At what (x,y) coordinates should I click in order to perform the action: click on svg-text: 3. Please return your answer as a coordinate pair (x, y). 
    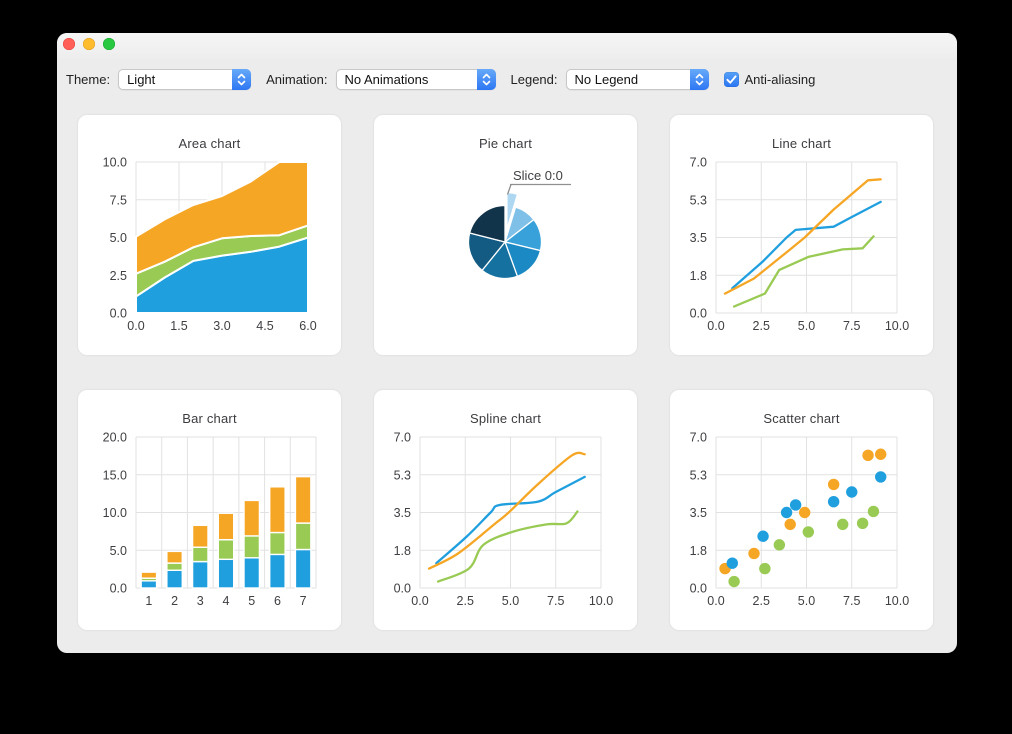
    Looking at the image, I should click on (200, 601).